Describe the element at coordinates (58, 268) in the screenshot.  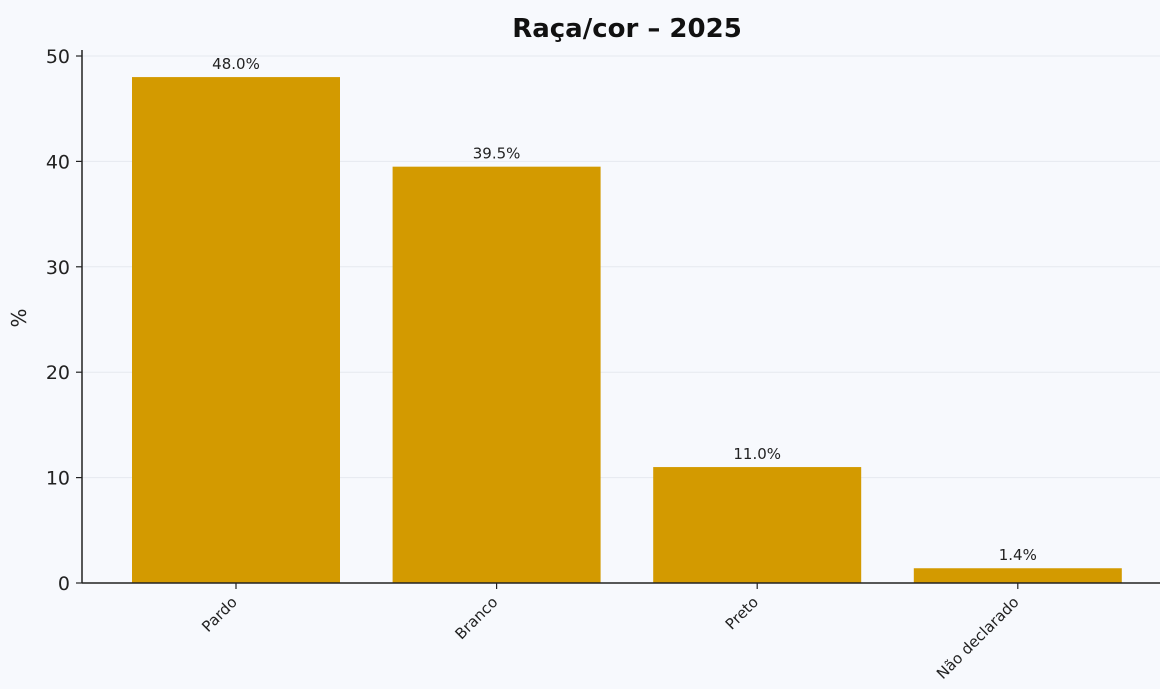
I see `y-tick-label-30: 30` at that location.